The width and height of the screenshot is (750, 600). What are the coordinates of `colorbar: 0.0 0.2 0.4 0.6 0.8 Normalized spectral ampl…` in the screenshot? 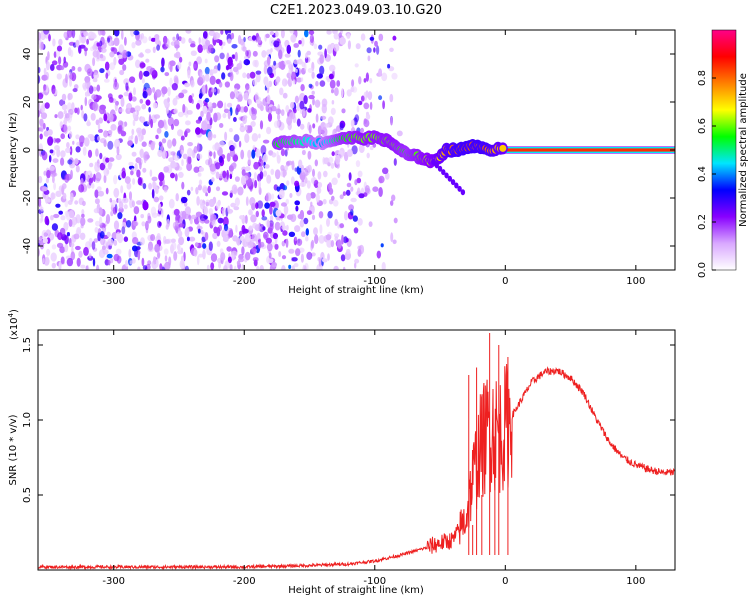 It's located at (723, 153).